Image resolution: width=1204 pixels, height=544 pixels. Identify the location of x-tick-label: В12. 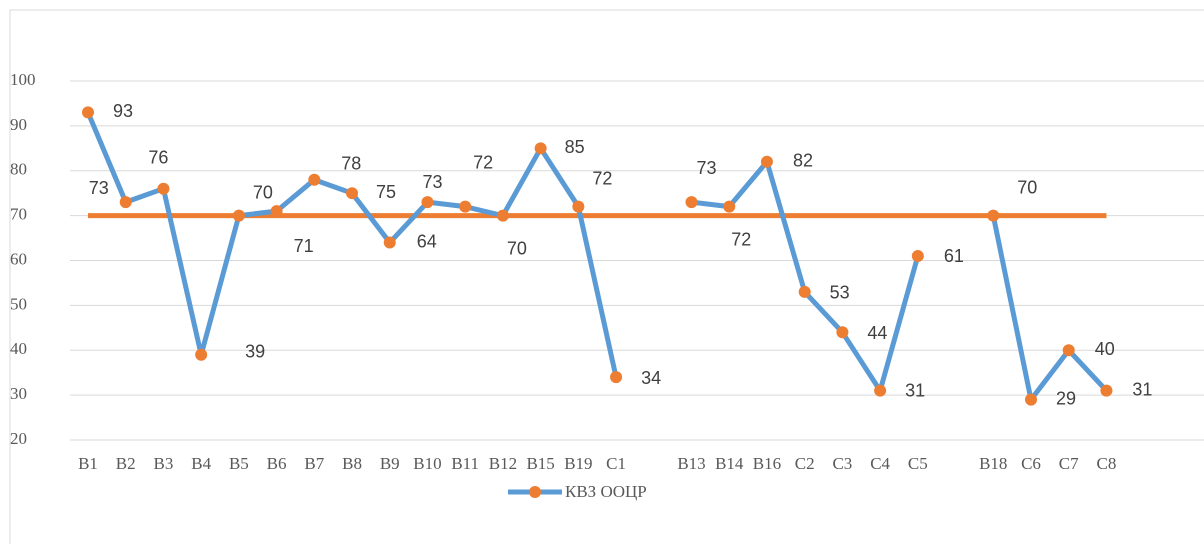
(503, 463).